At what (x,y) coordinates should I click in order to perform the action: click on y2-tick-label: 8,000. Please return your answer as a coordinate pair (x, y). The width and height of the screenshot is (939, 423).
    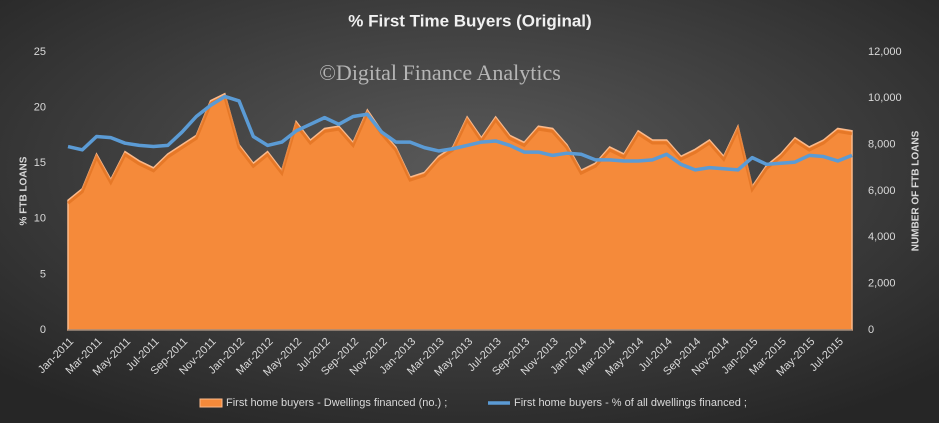
    Looking at the image, I should click on (882, 145).